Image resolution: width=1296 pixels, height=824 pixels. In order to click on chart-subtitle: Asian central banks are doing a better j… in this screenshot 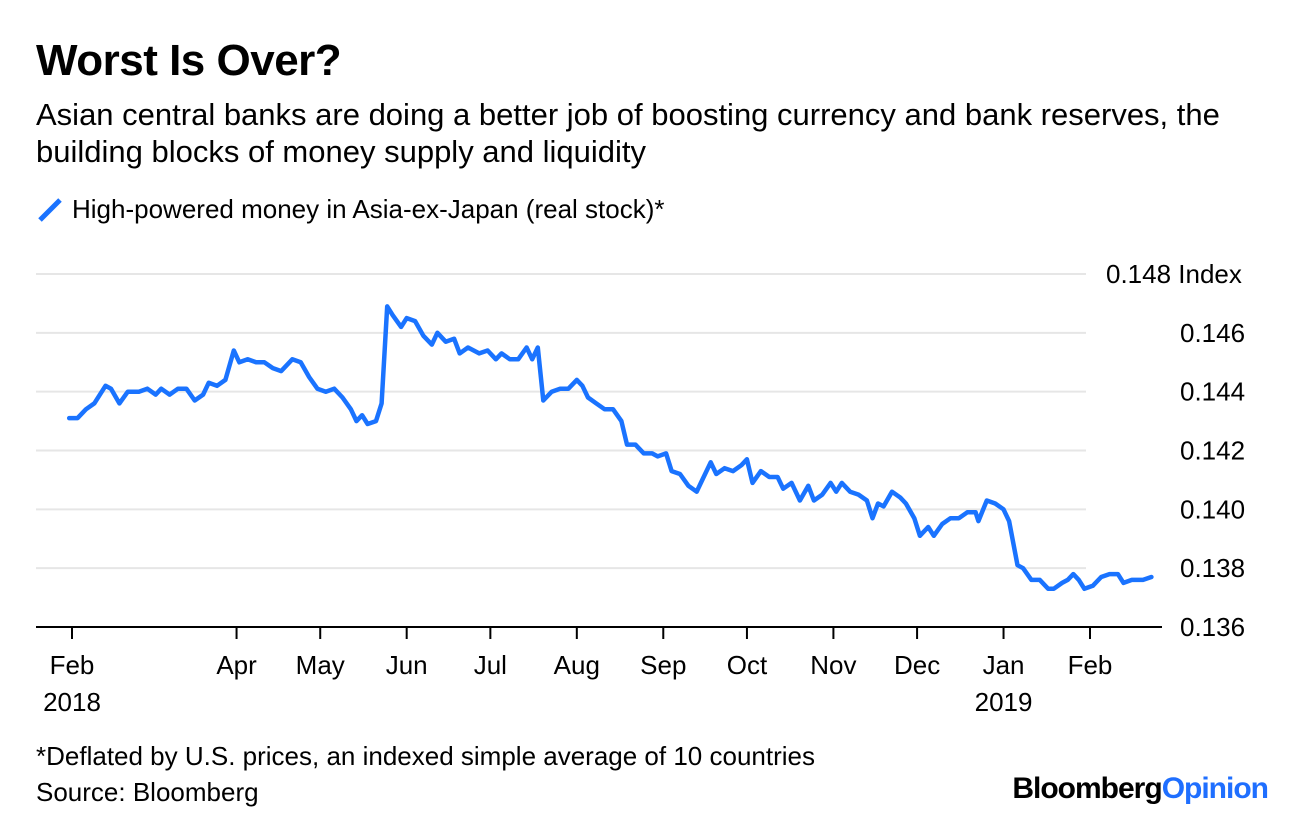, I will do `click(628, 133)`.